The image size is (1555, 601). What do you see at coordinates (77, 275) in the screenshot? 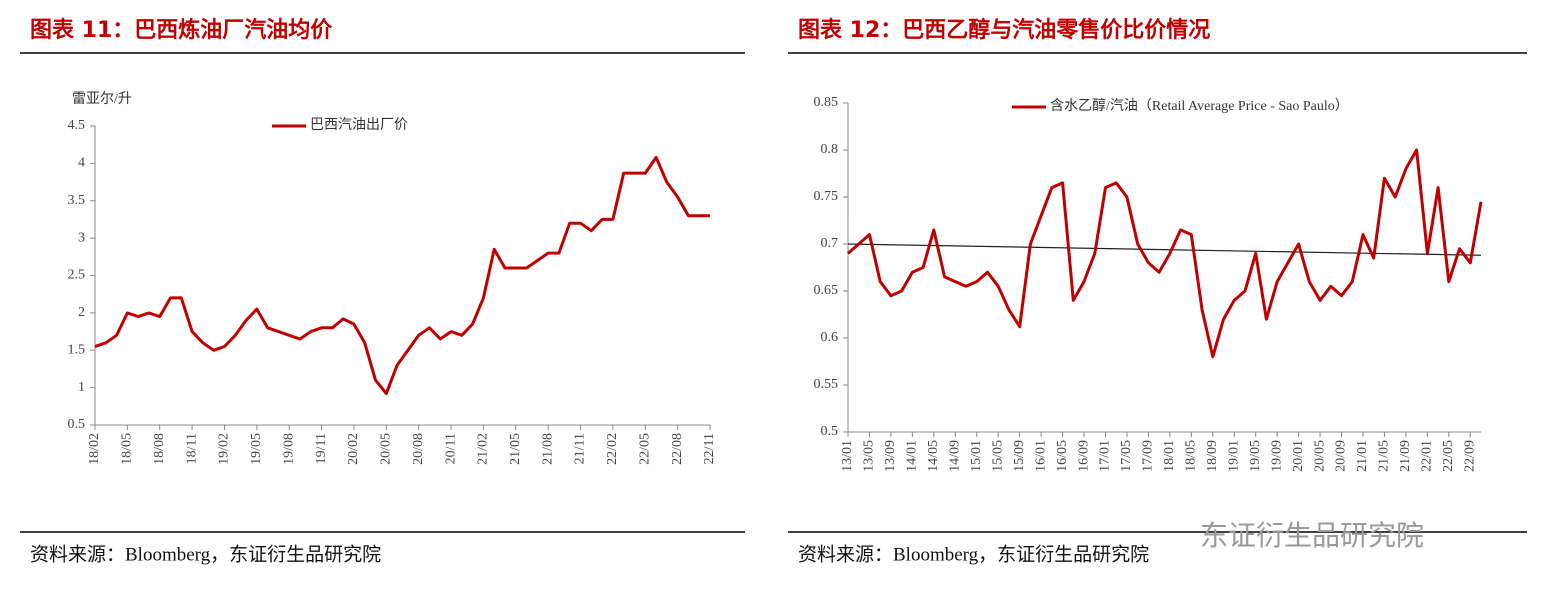
I see `y-tick-label: 2.5` at bounding box center [77, 275].